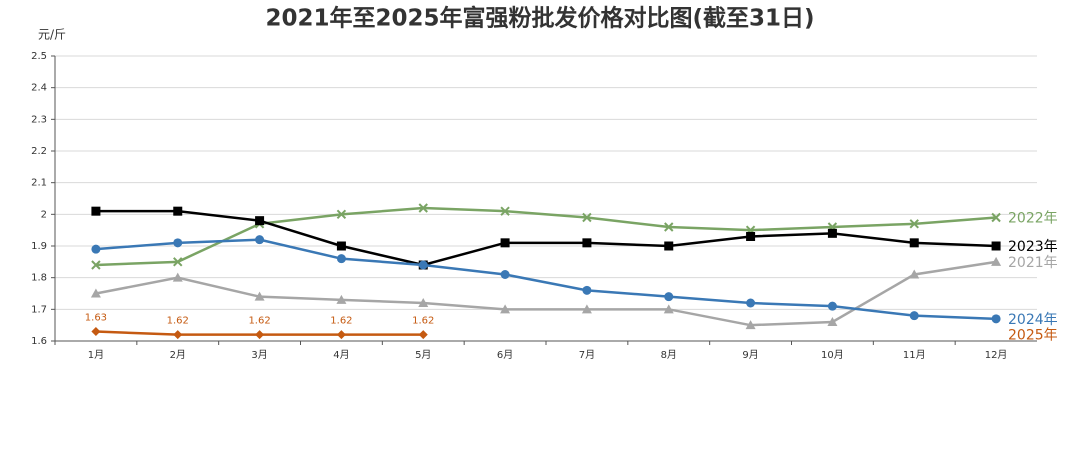  I want to click on x-tick-label: 8月, so click(669, 355).